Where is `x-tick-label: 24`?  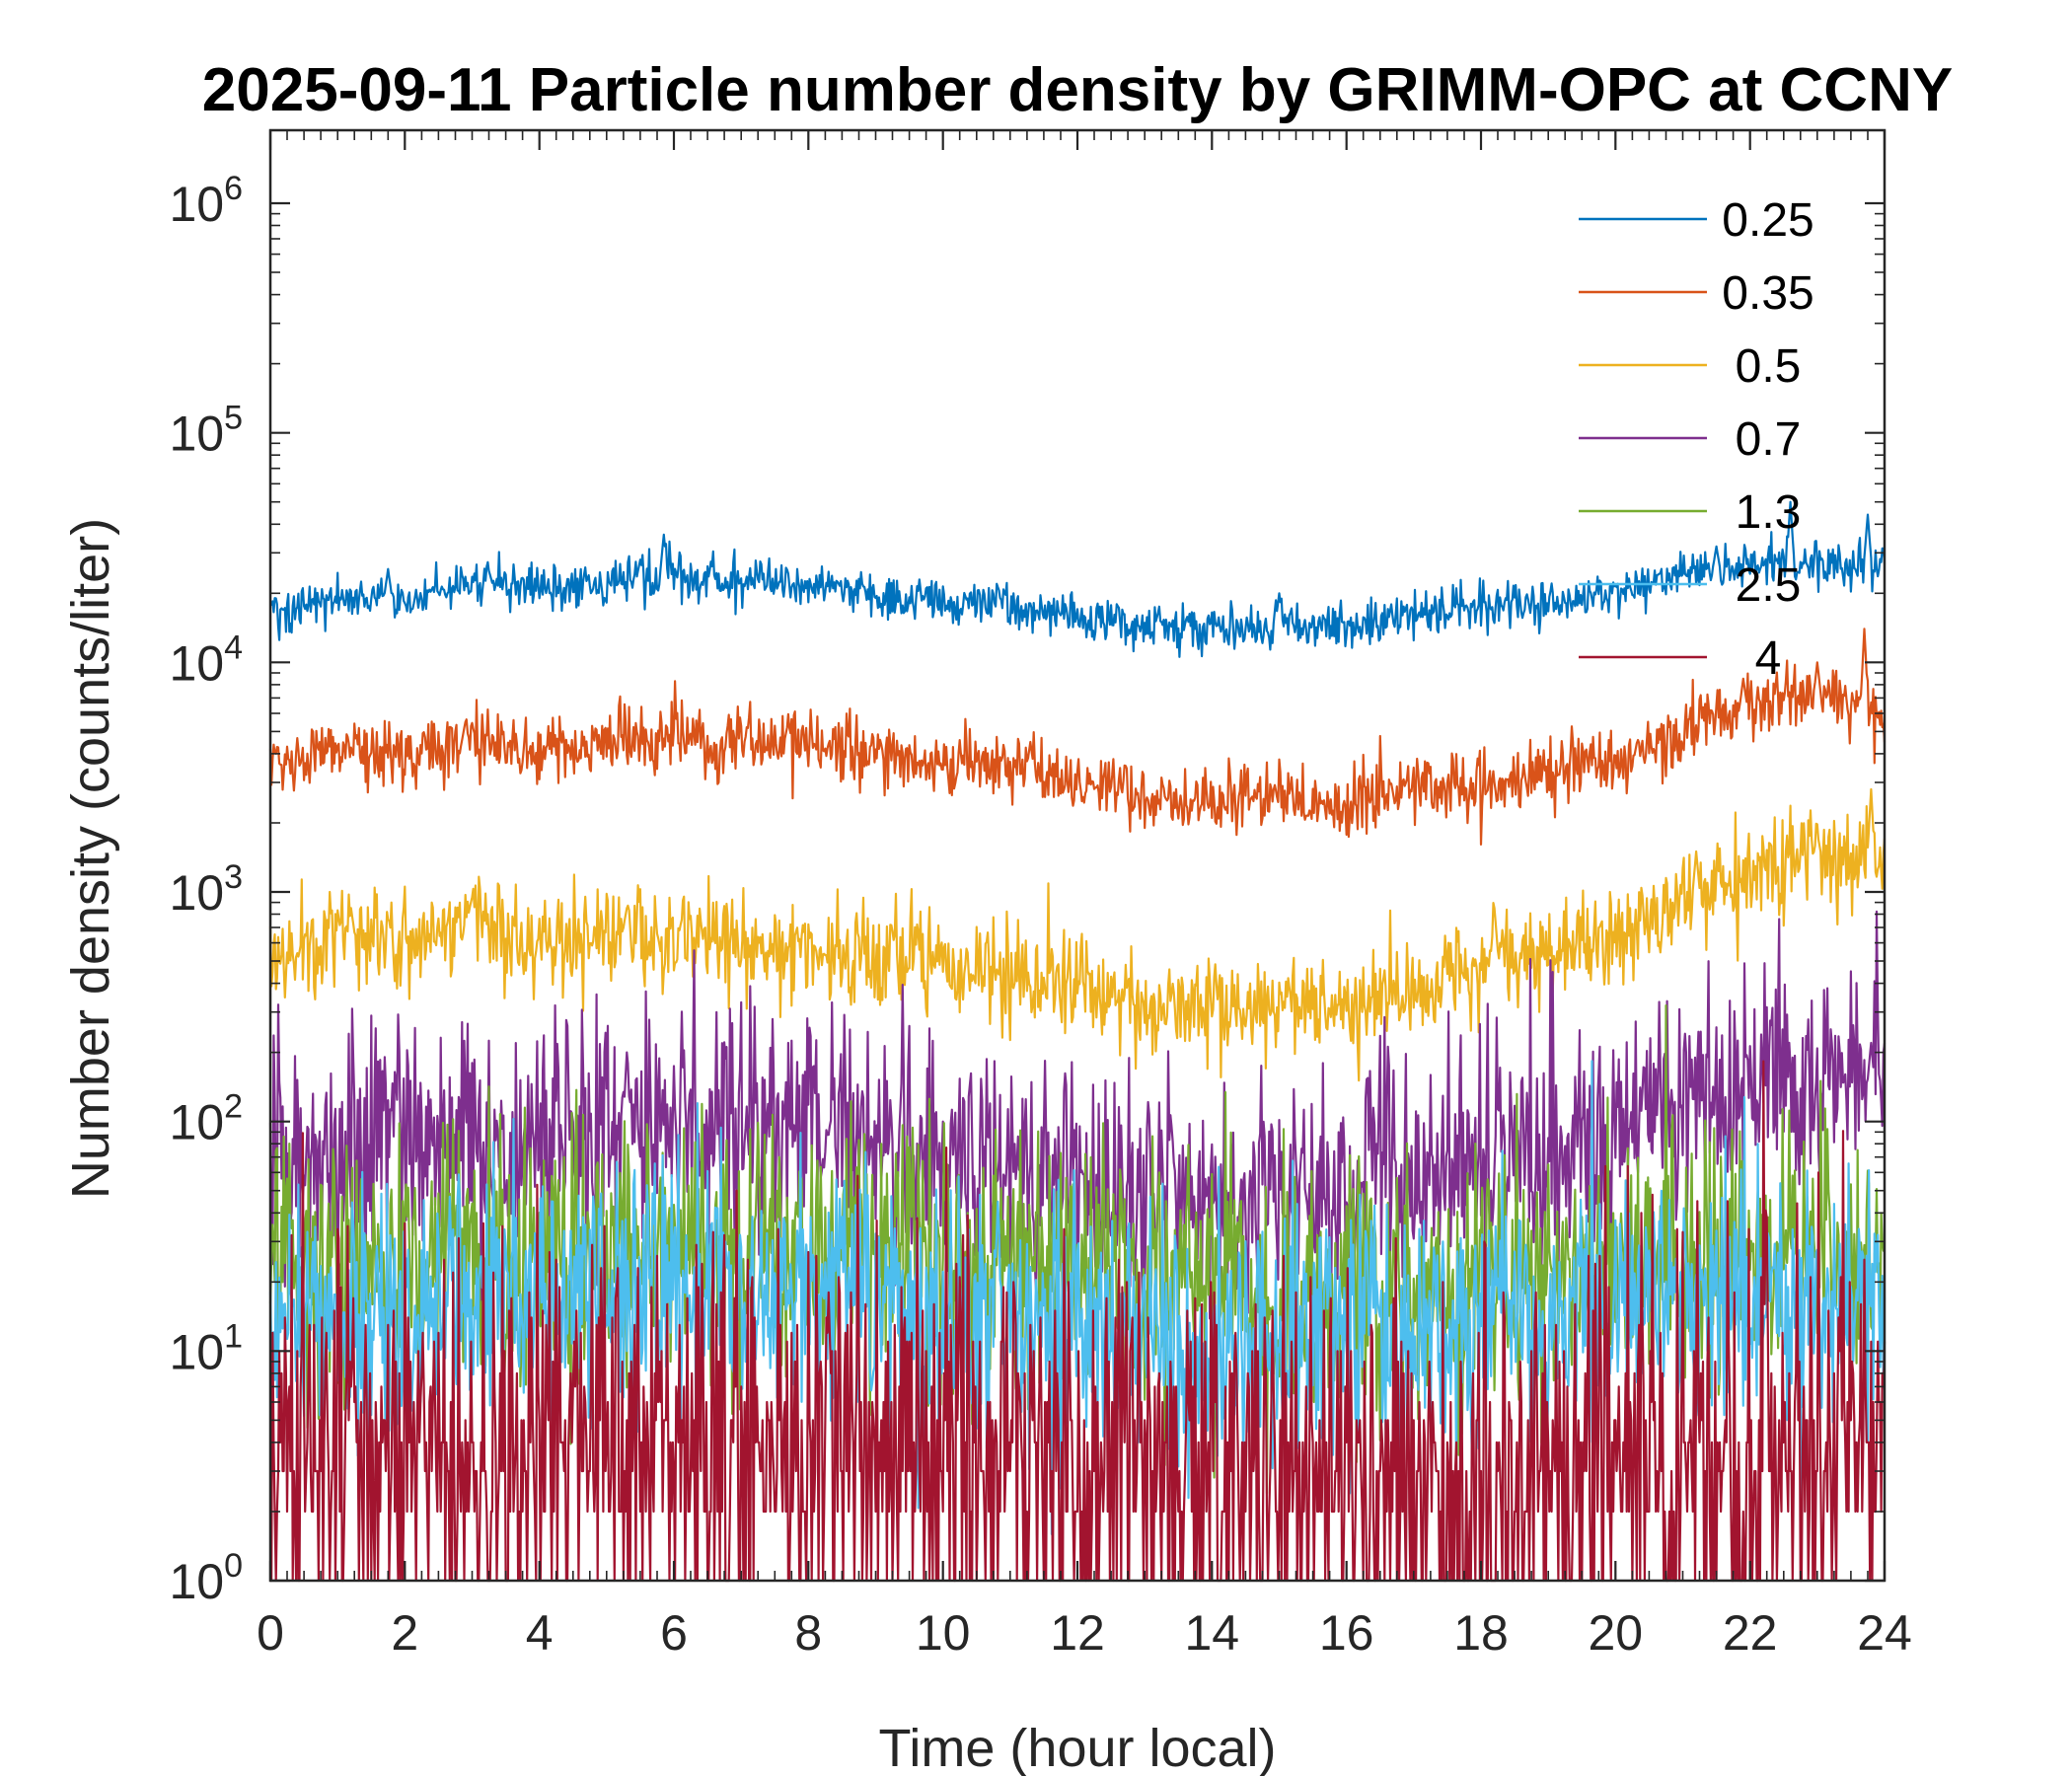 x-tick-label: 24 is located at coordinates (1885, 1633).